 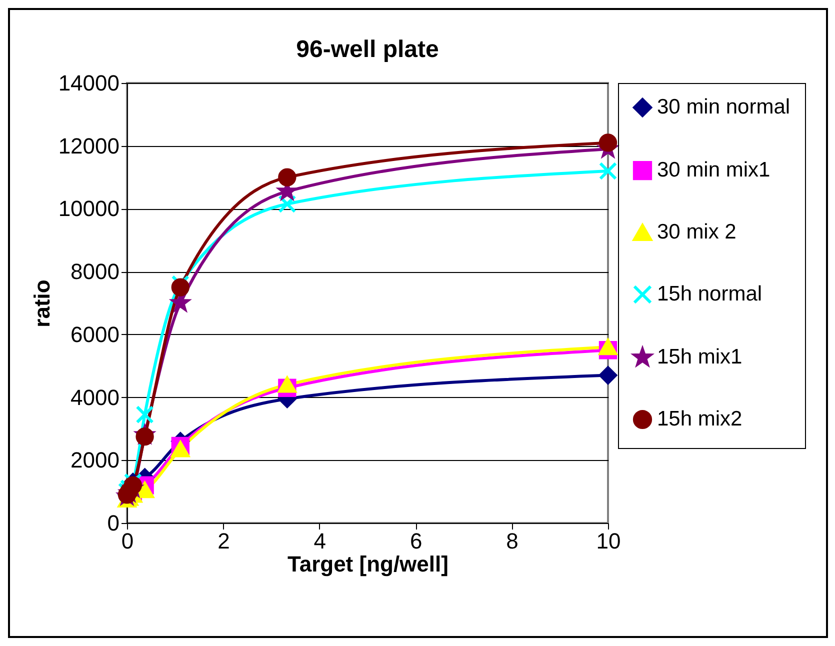 What do you see at coordinates (699, 357) in the screenshot?
I see `legend-label: 15h mix1` at bounding box center [699, 357].